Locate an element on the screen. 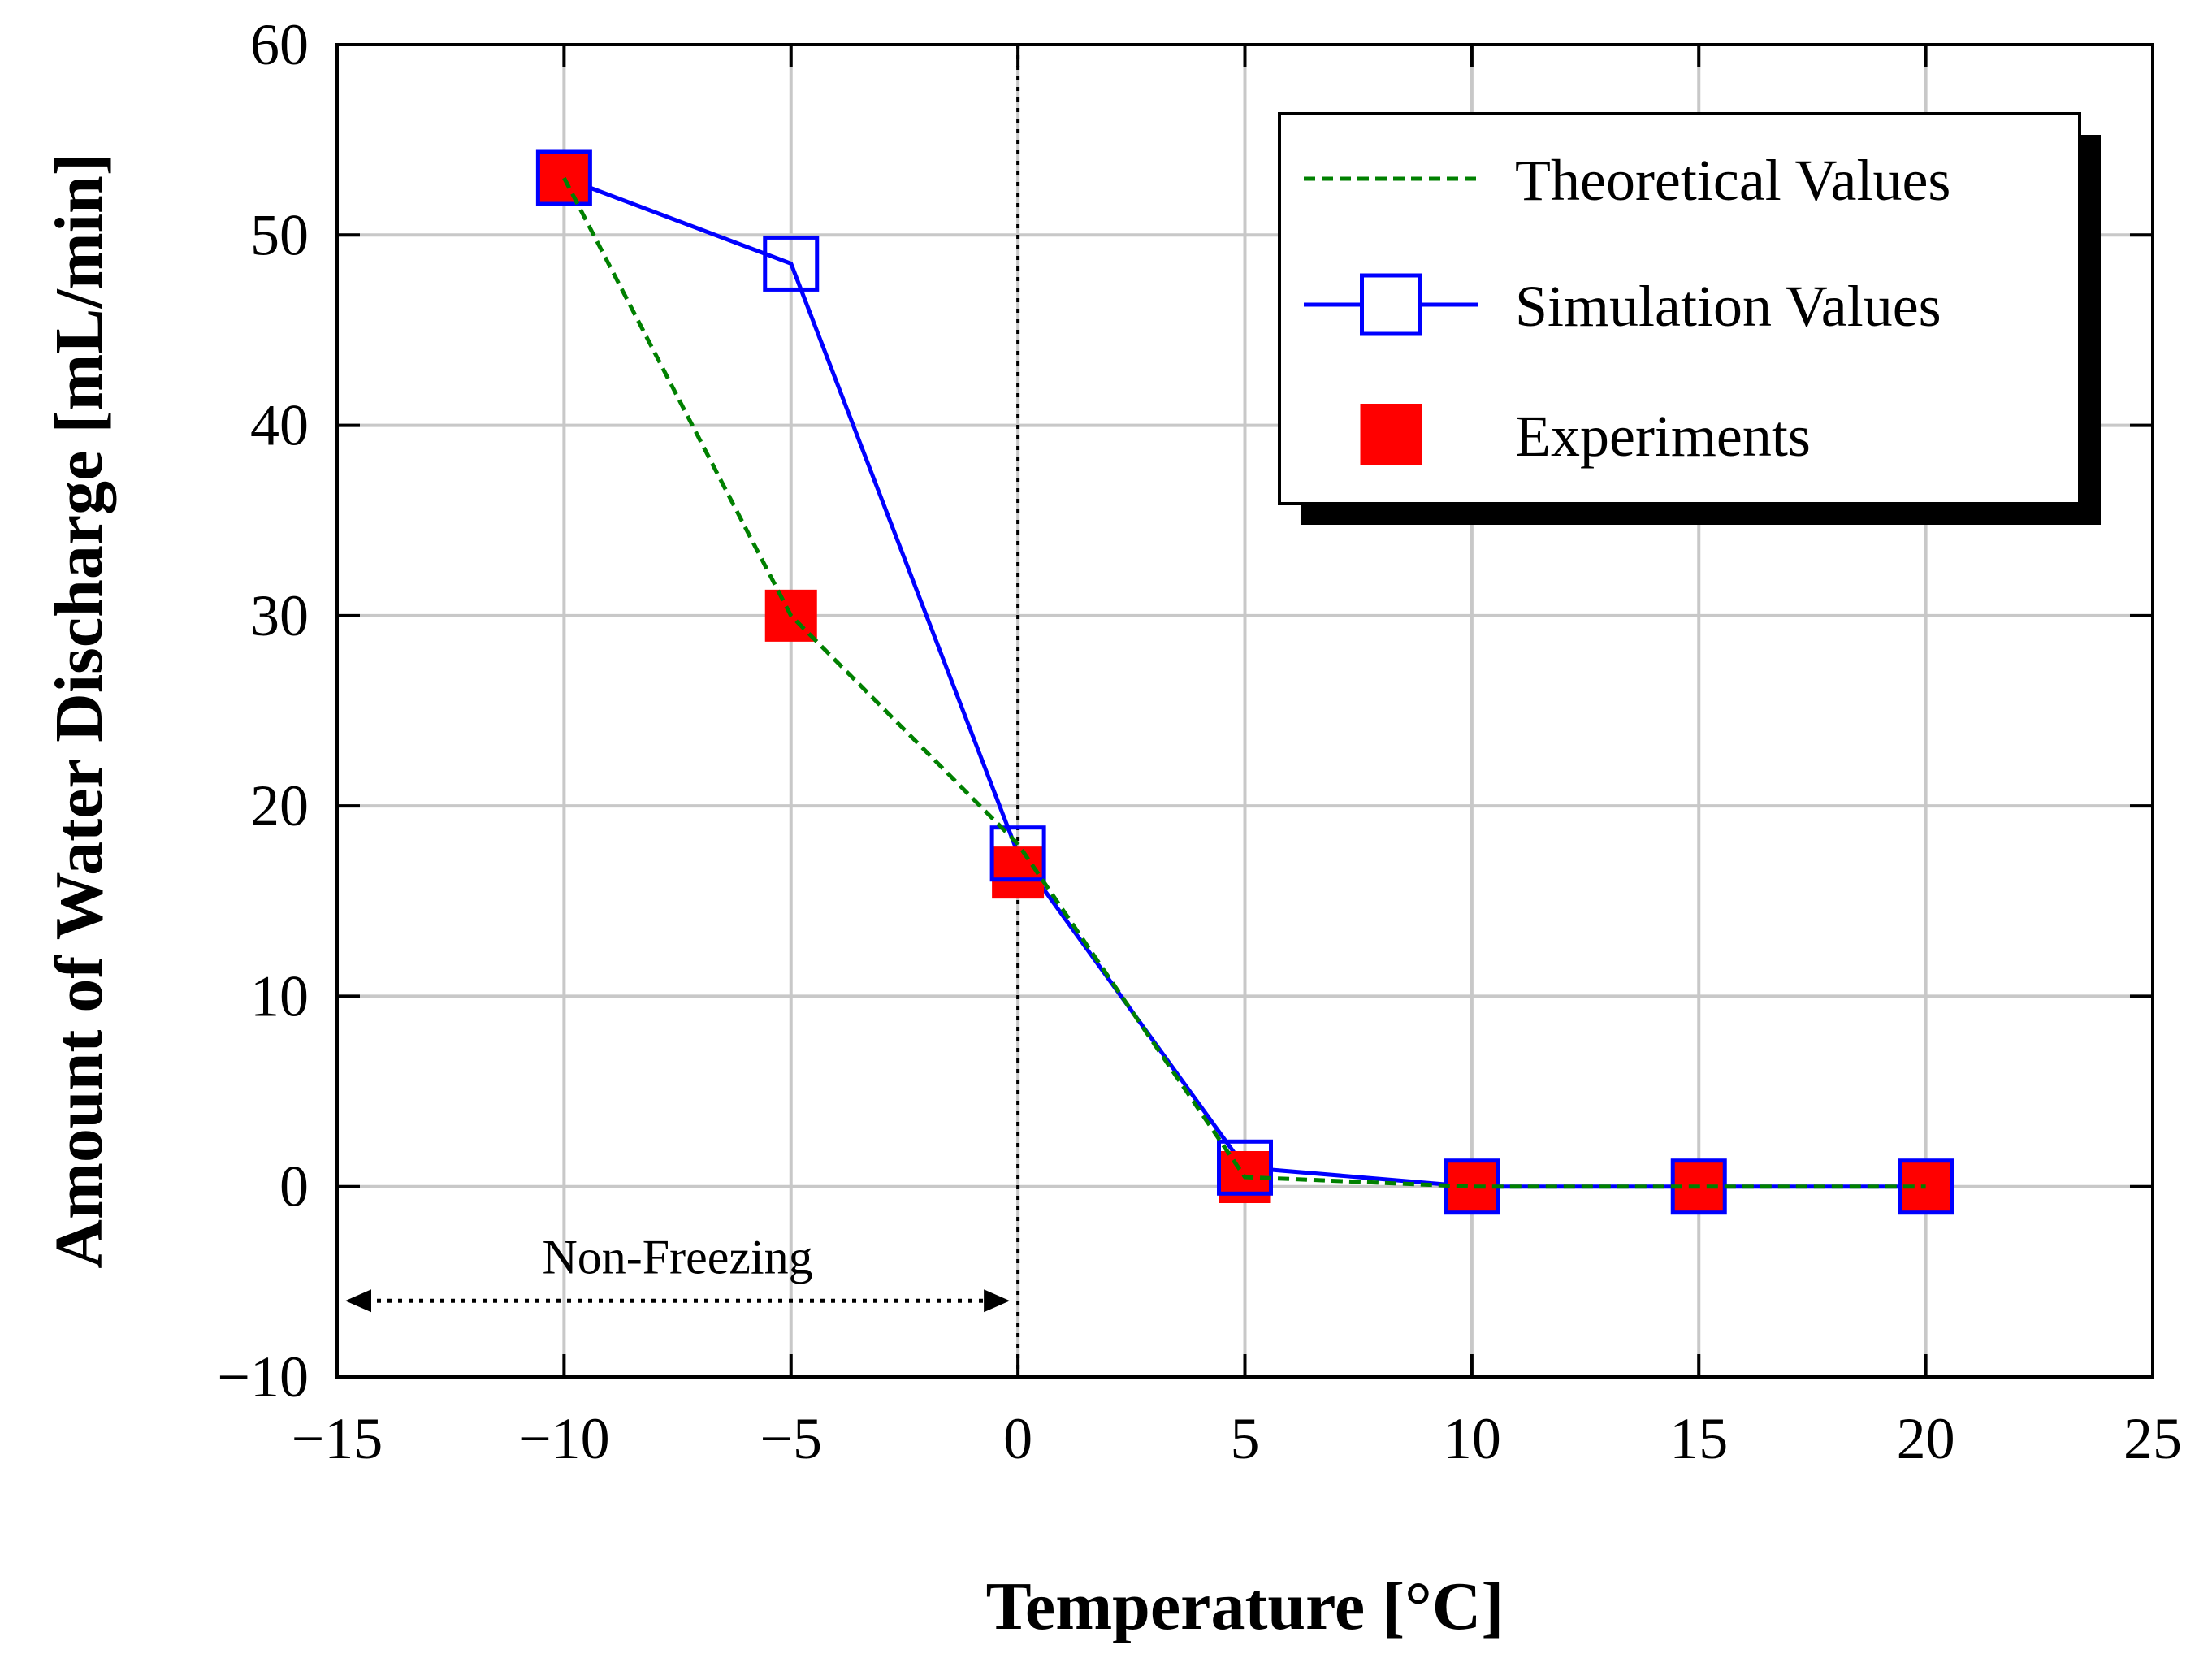  experiment-point is located at coordinates (1471, 1186).